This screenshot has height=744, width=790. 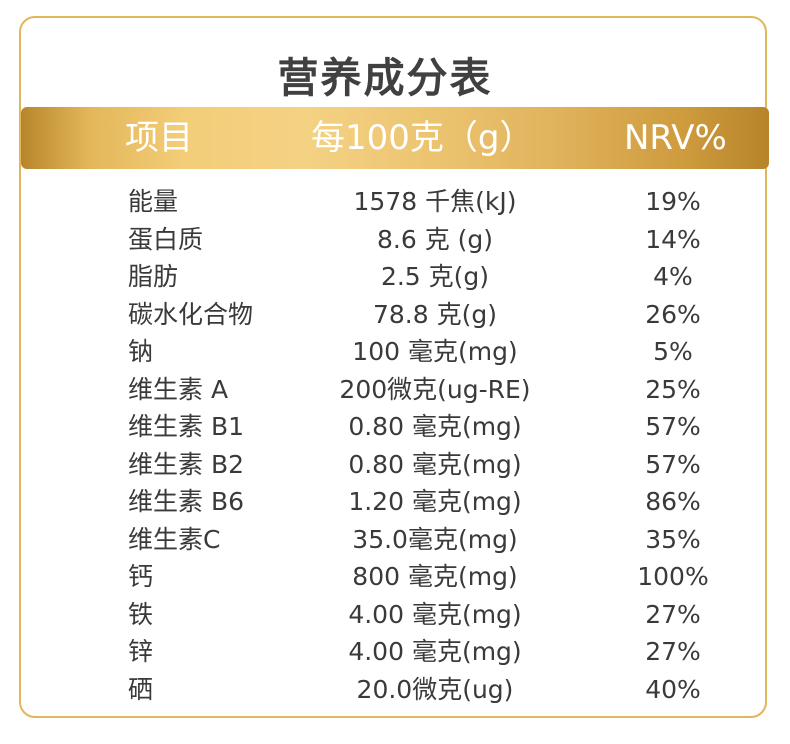 I want to click on table-row: 维生素 A 200微克(ug-RE) 25%, so click(x=395, y=390).